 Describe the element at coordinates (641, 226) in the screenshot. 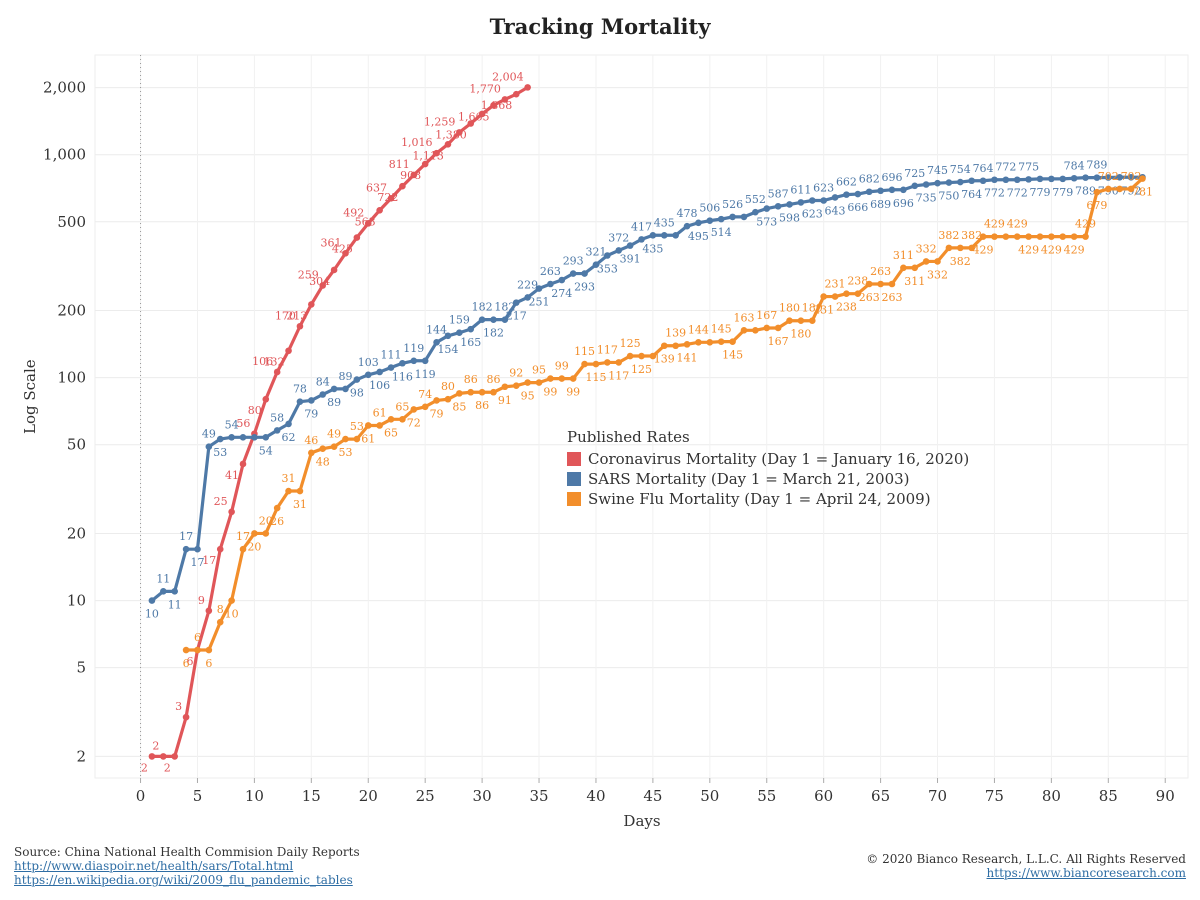

I see `sars-data-label: 417` at that location.